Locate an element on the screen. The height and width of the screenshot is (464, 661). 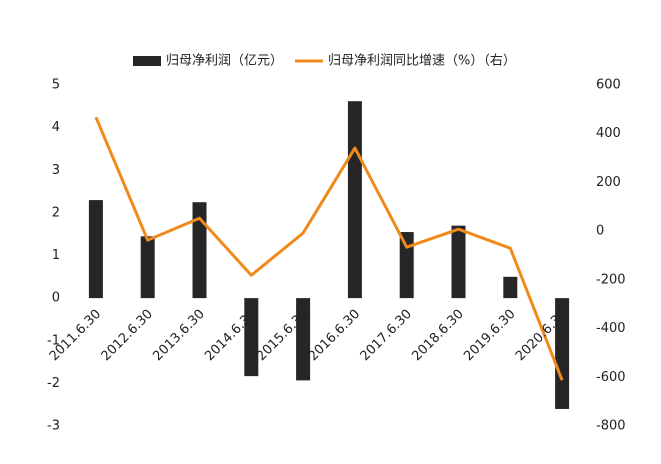
y-tick-label: 3 is located at coordinates (56, 170).